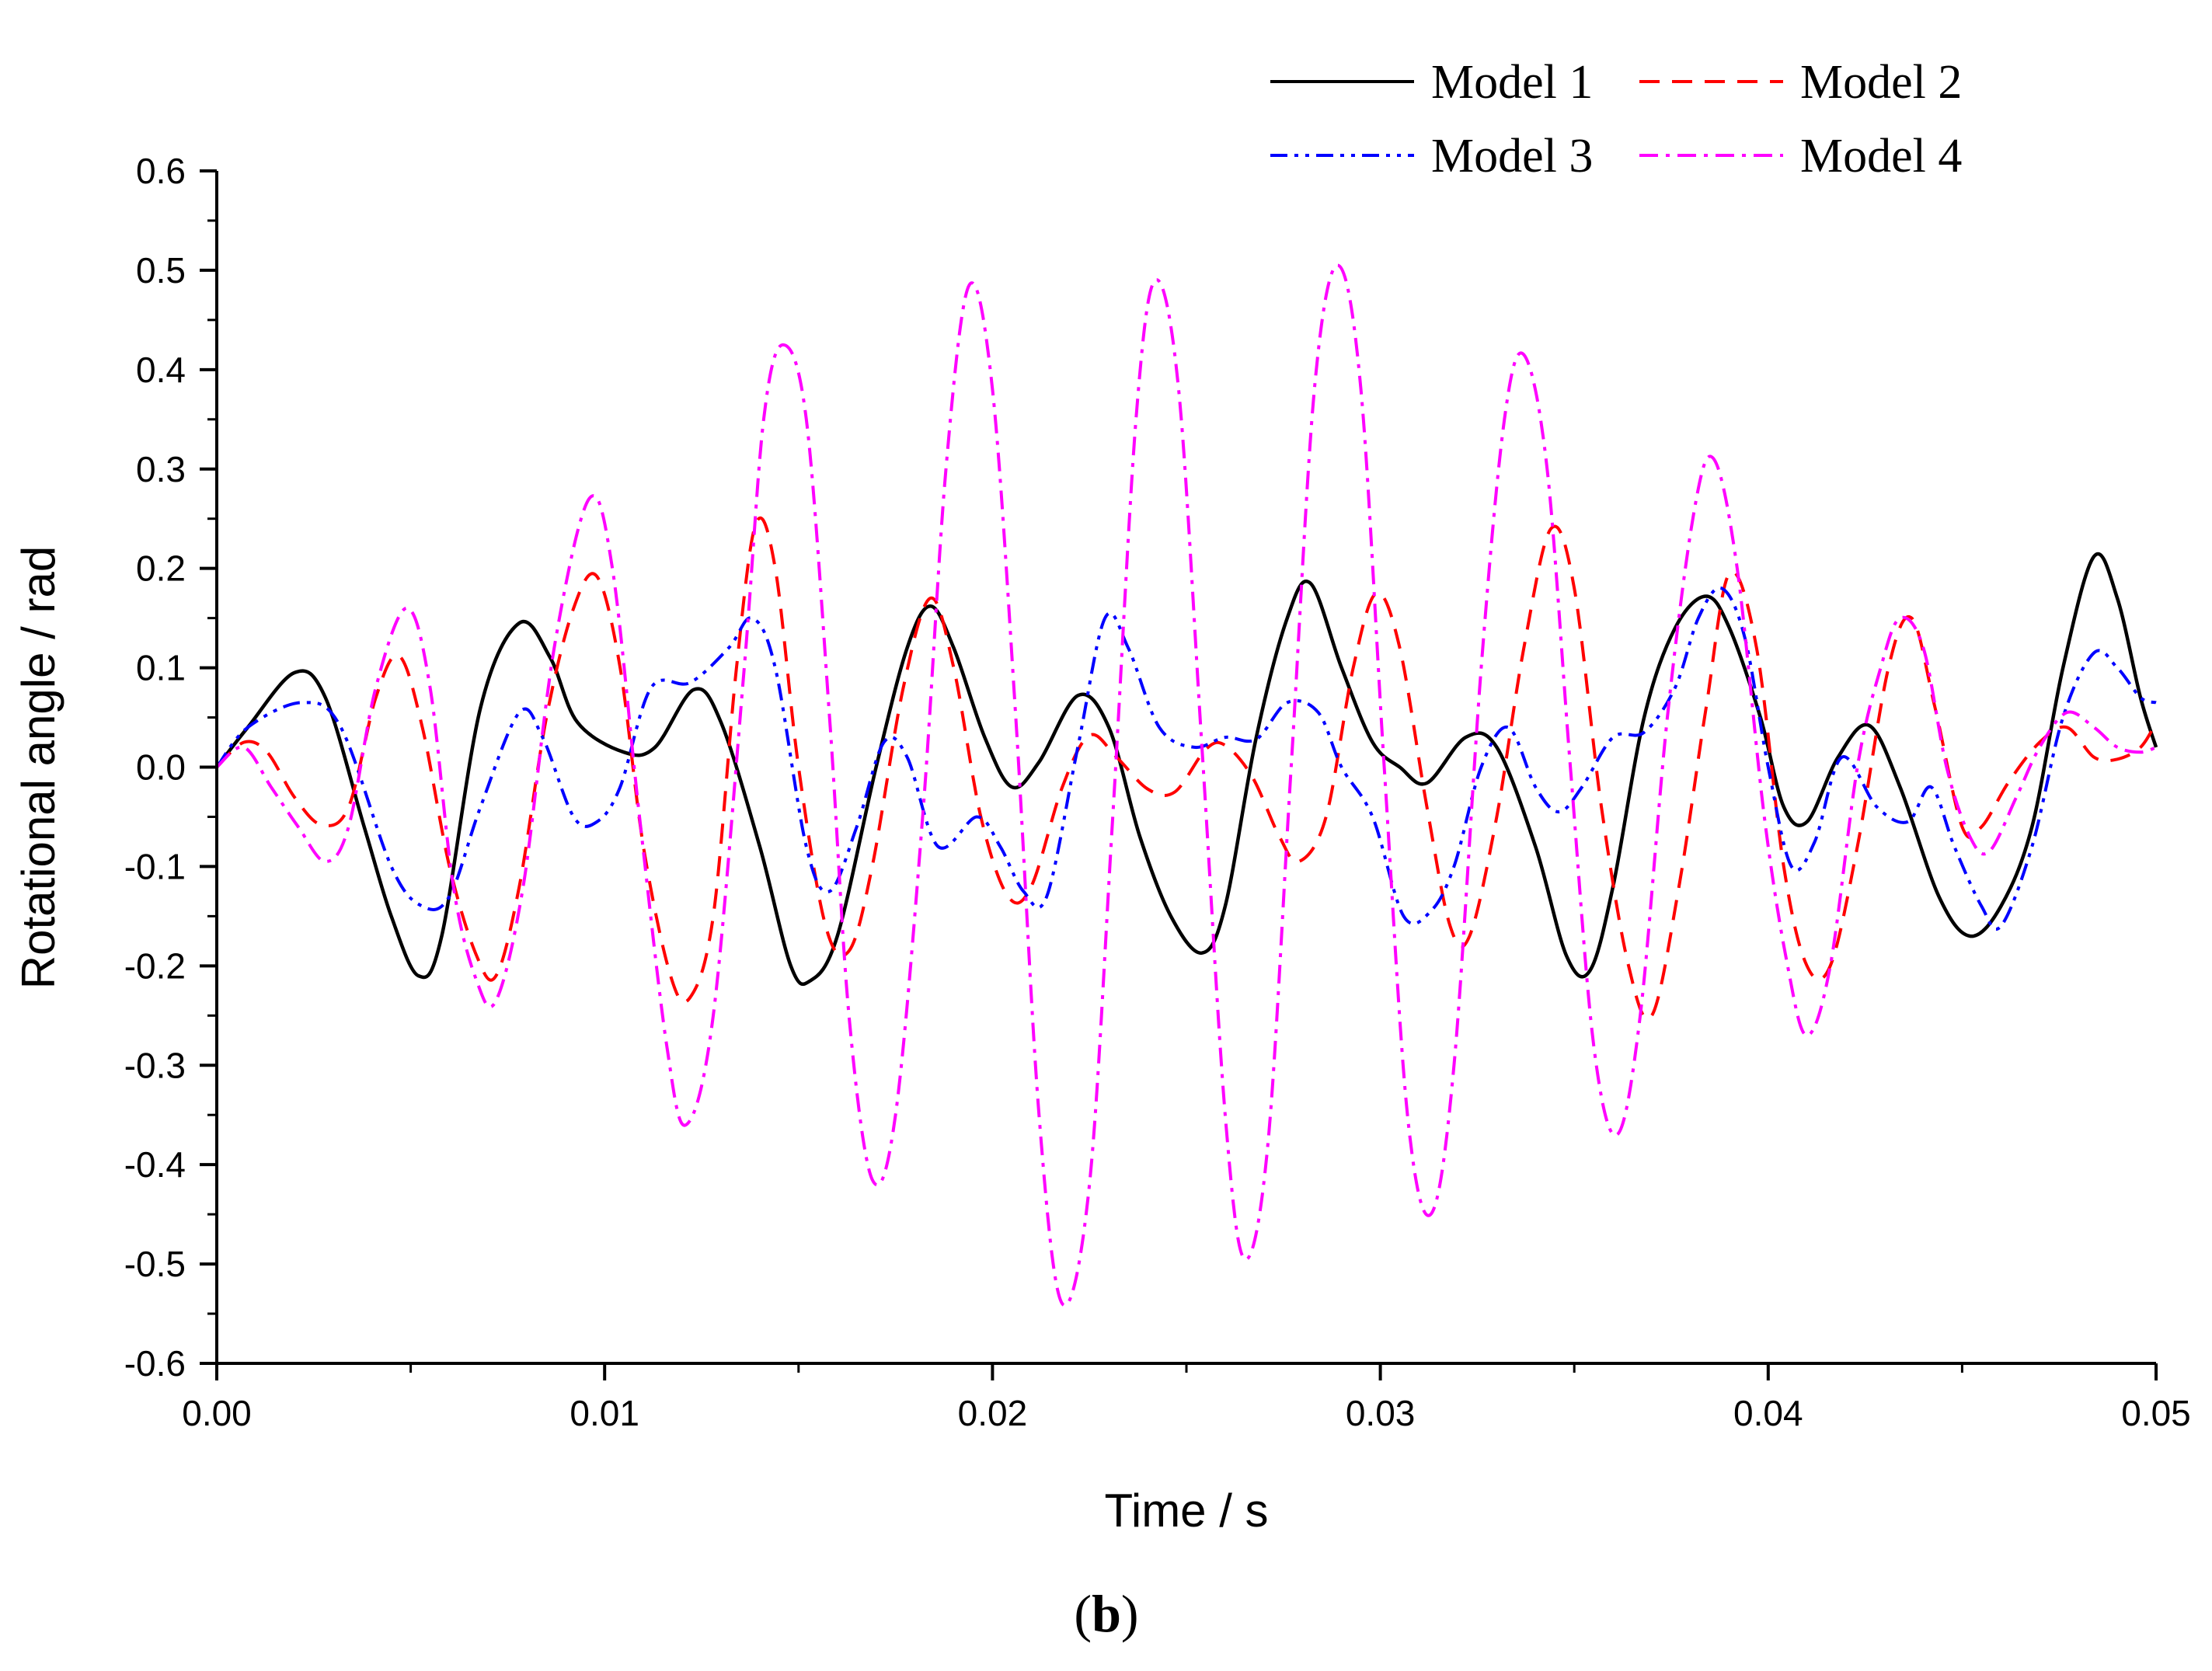 This screenshot has height=1671, width=2212. What do you see at coordinates (604, 1413) in the screenshot?
I see `x-tick-label: 0.01` at bounding box center [604, 1413].